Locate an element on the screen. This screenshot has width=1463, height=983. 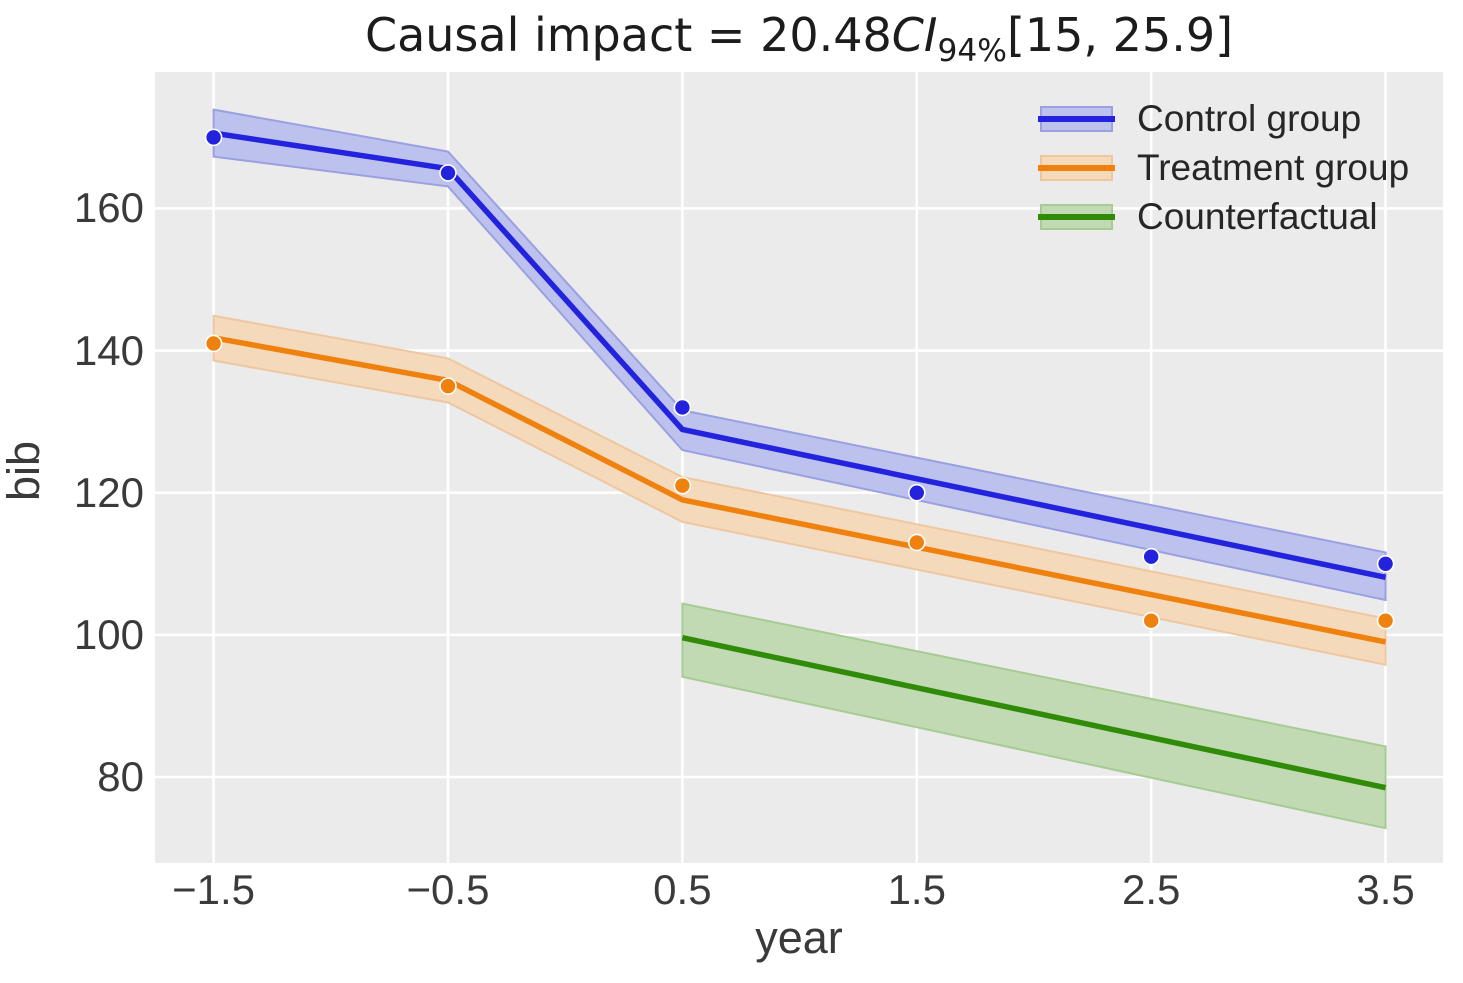
chart-title: Causal impact = 20.48CI94%[15, 25.9] is located at coordinates (799, 37).